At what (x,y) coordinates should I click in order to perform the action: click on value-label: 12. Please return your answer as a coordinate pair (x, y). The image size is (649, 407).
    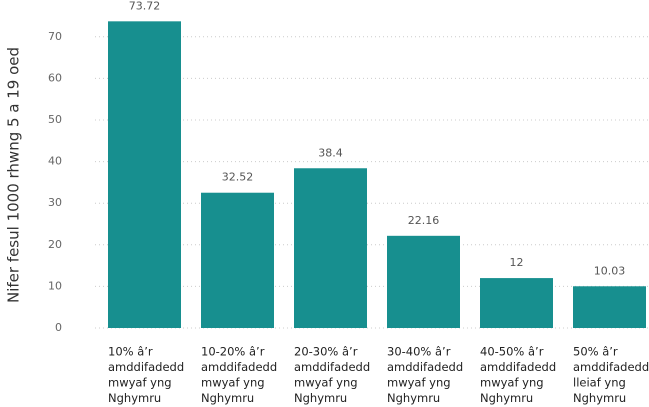
    Looking at the image, I should click on (517, 262).